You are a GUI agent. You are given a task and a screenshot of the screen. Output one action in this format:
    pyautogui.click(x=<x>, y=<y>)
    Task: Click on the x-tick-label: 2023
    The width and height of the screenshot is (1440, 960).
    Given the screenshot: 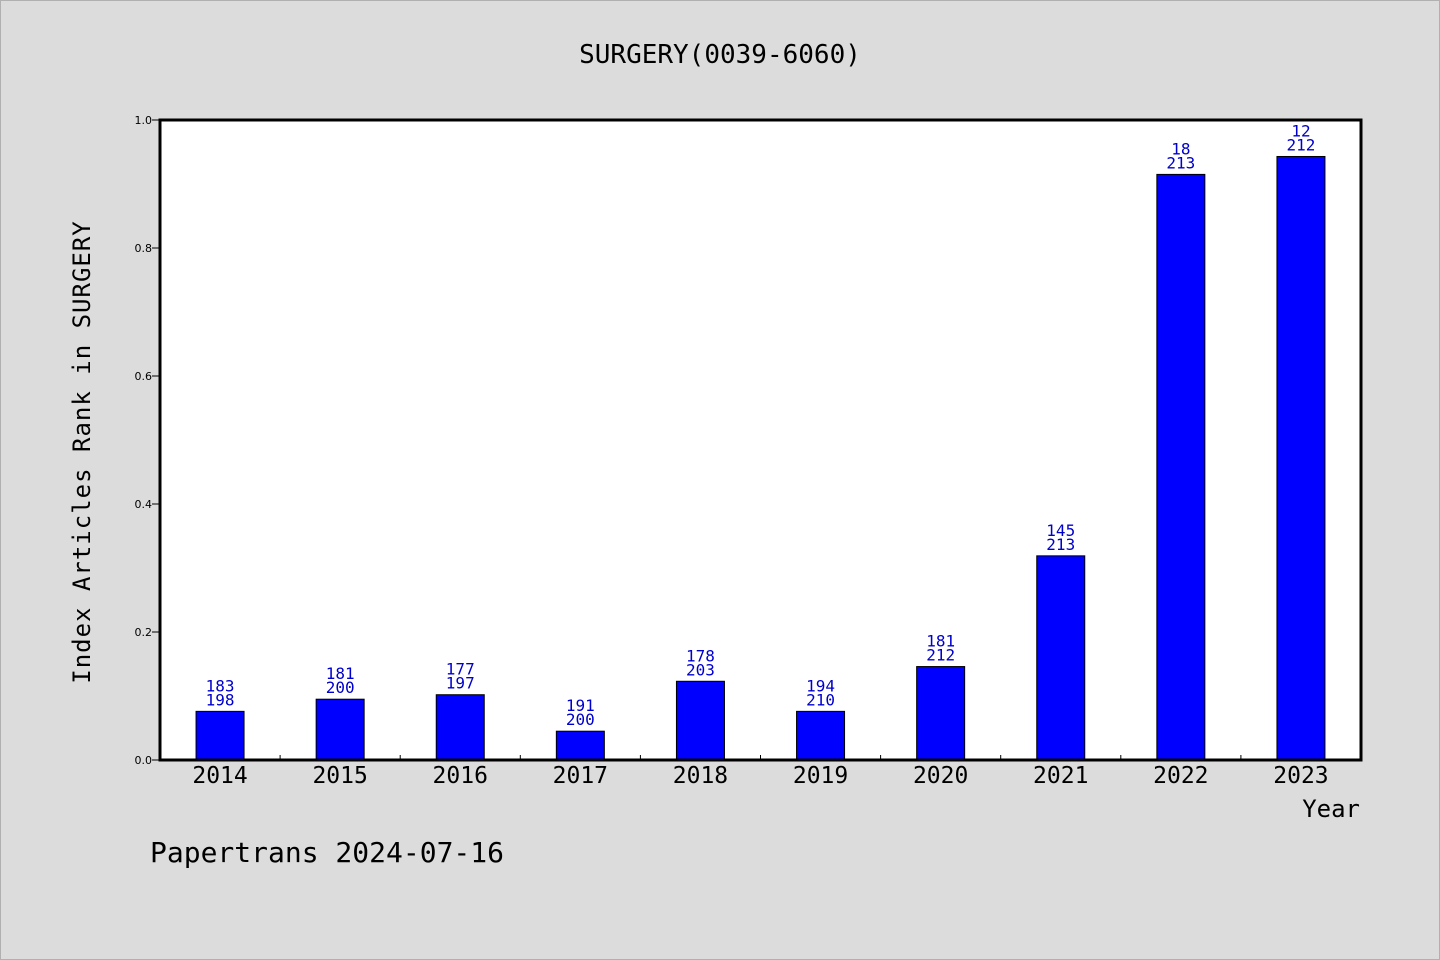 What is the action you would take?
    pyautogui.click(x=1300, y=776)
    